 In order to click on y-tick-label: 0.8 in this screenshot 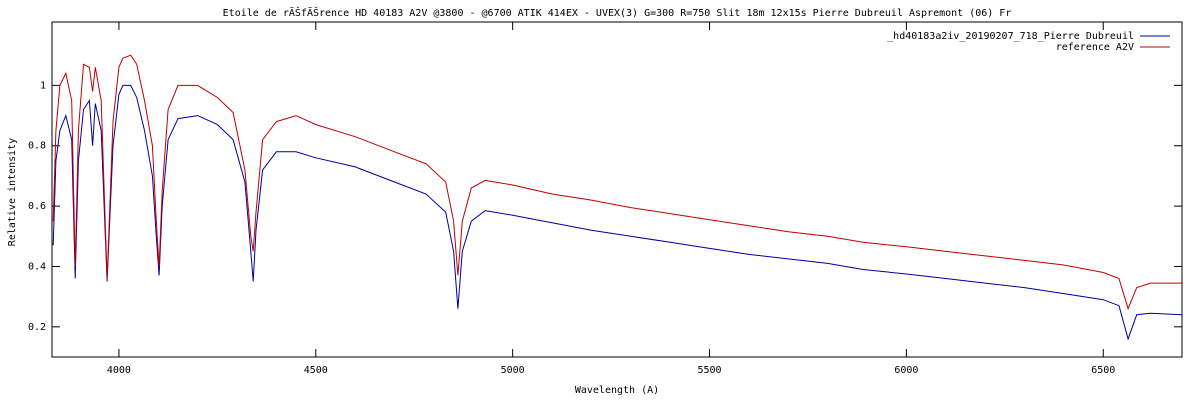, I will do `click(37, 146)`.